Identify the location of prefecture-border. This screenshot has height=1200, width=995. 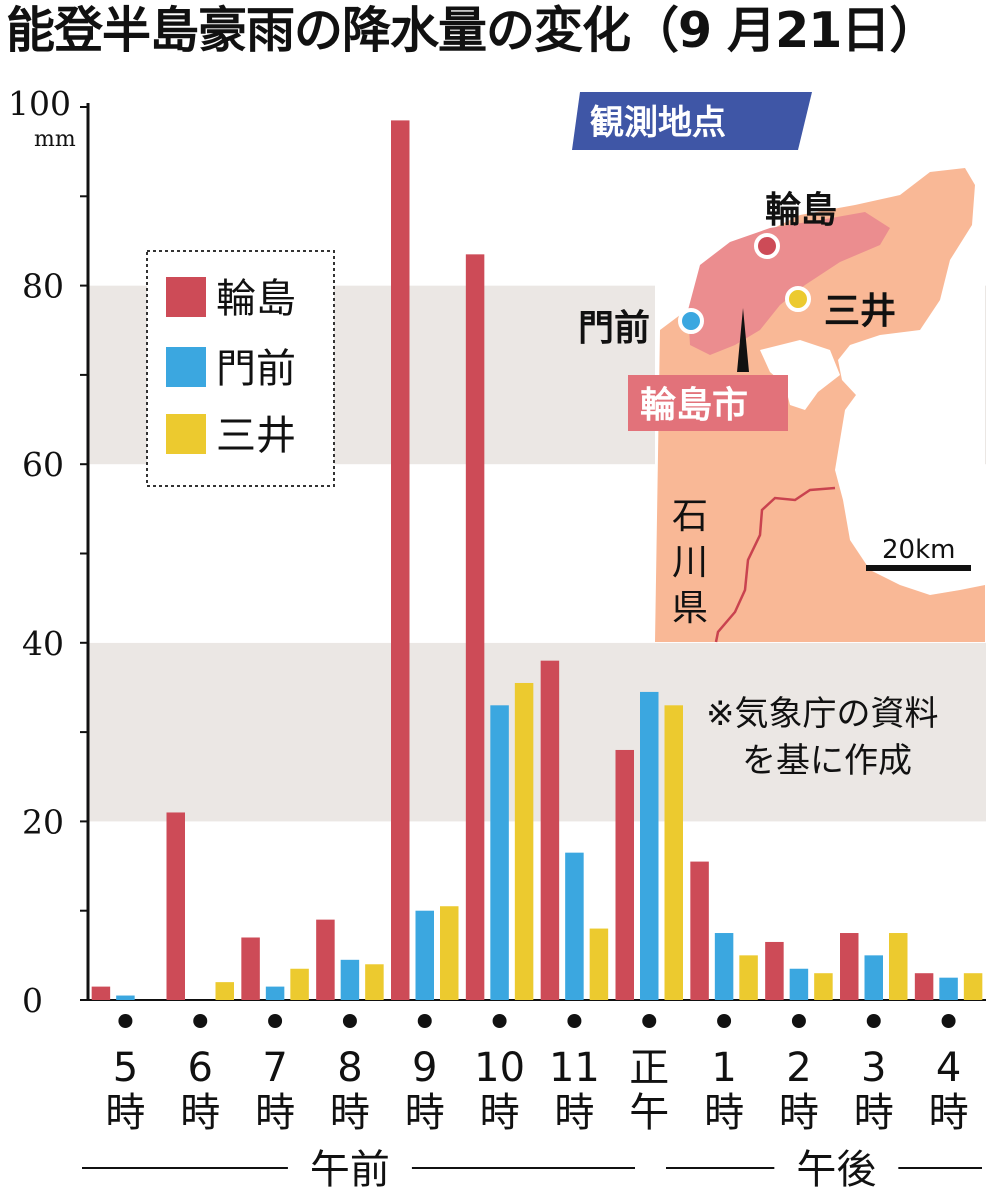
(775, 564).